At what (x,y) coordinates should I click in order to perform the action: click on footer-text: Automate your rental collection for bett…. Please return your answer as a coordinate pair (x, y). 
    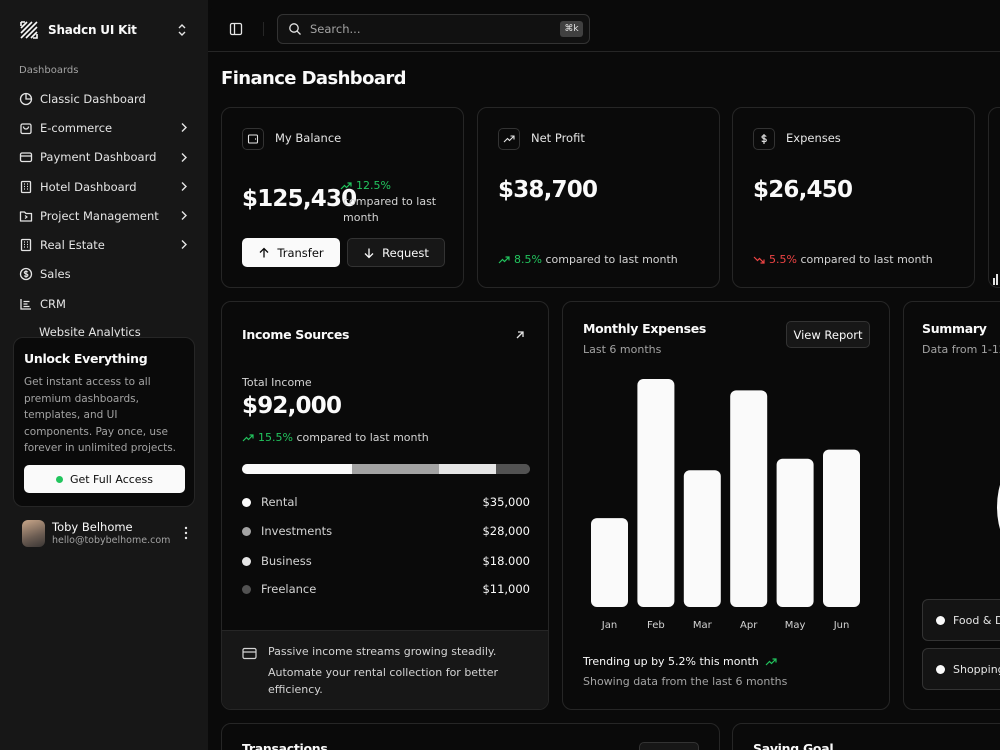
    Looking at the image, I should click on (383, 681).